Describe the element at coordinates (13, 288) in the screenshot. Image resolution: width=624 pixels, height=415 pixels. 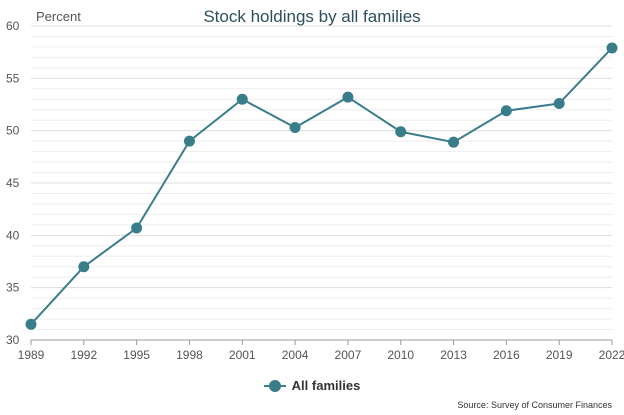
I see `y-tick-label: 35` at that location.